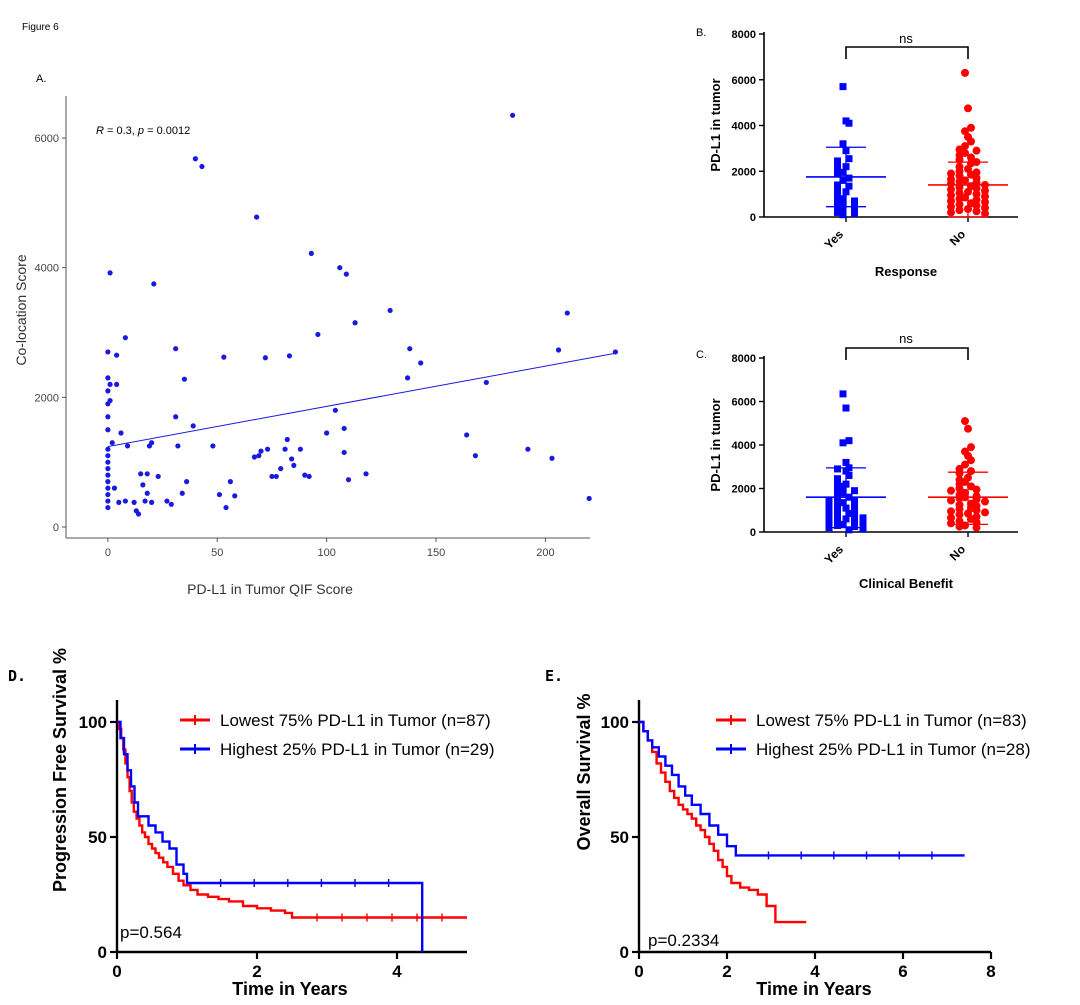 The width and height of the screenshot is (1080, 1005). What do you see at coordinates (744, 127) in the screenshot?
I see `b-y-tick-label: 4000` at bounding box center [744, 127].